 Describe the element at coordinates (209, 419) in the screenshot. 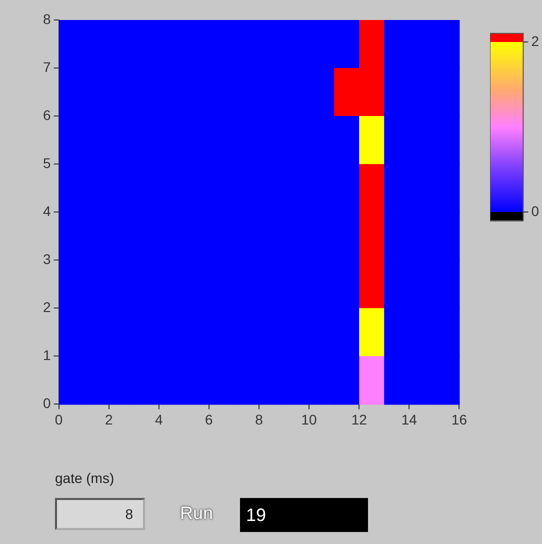

I see `x-tick-label: 6` at that location.